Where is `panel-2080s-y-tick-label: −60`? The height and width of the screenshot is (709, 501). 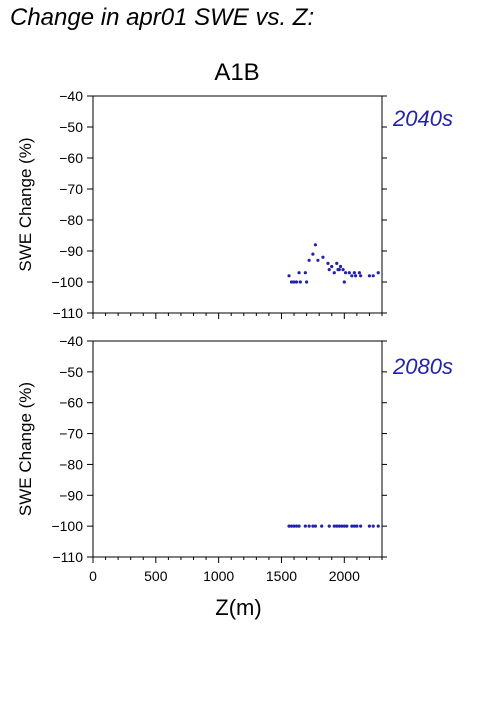
panel-2080s-y-tick-label: −60 is located at coordinates (71, 403).